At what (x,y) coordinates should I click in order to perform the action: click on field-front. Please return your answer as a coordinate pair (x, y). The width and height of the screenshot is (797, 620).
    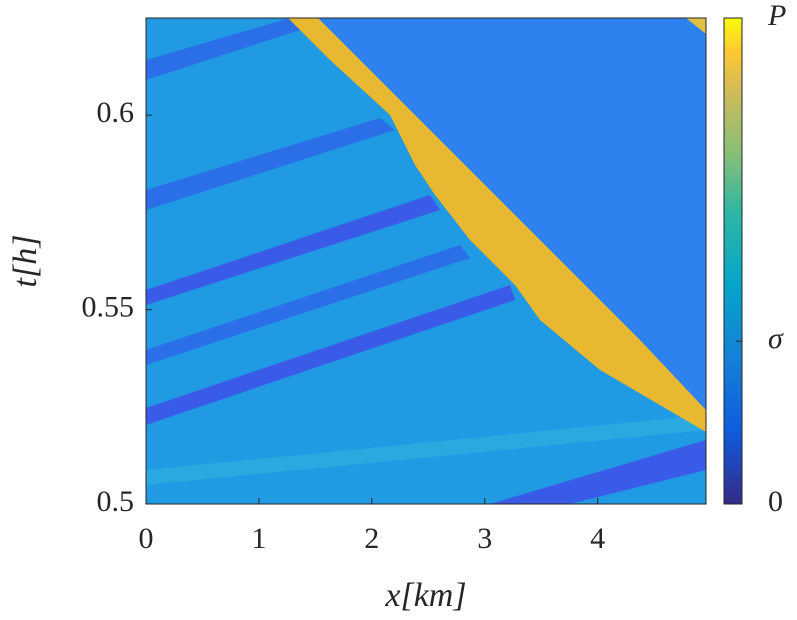
    Looking at the image, I should click on (696, 26).